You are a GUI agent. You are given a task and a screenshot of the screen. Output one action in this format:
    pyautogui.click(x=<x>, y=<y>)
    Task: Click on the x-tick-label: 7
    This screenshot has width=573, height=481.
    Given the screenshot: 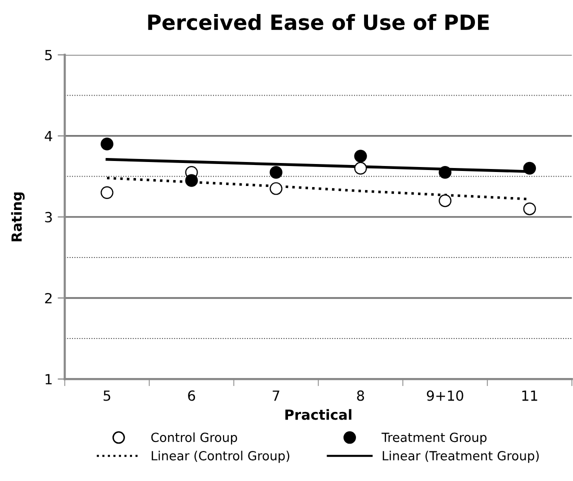 What is the action you would take?
    pyautogui.click(x=276, y=395)
    